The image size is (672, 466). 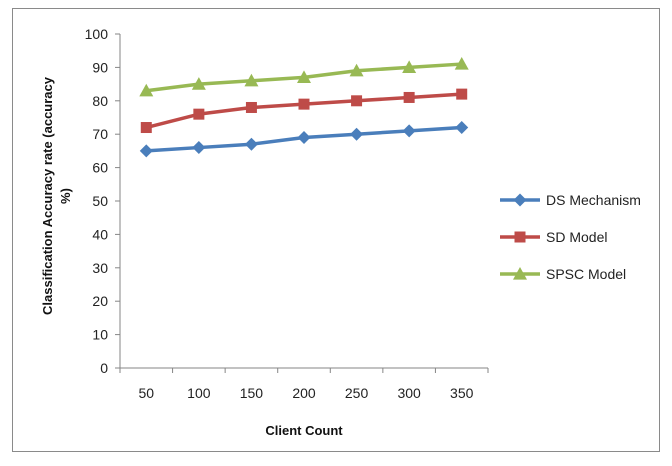 What do you see at coordinates (586, 274) in the screenshot?
I see `legend-label: SPSC Model` at bounding box center [586, 274].